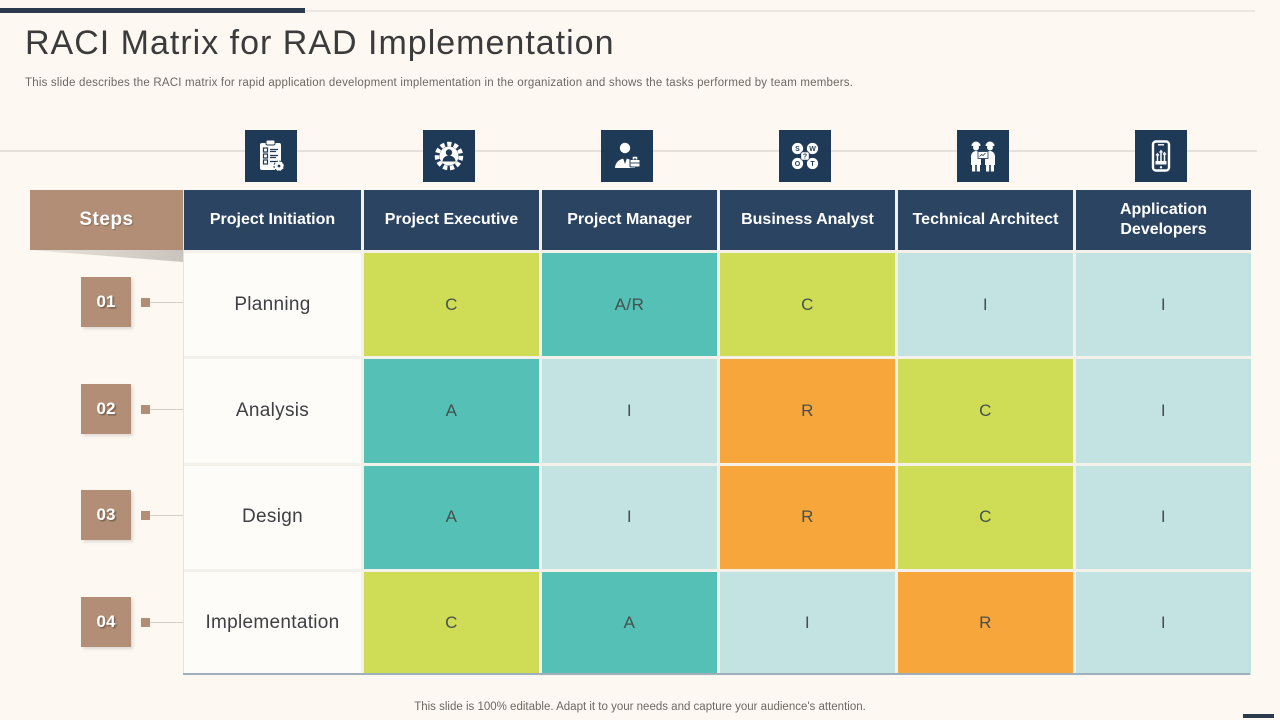 The height and width of the screenshot is (720, 1280). Describe the element at coordinates (272, 623) in the screenshot. I see `phase-cell: Implementation` at that location.